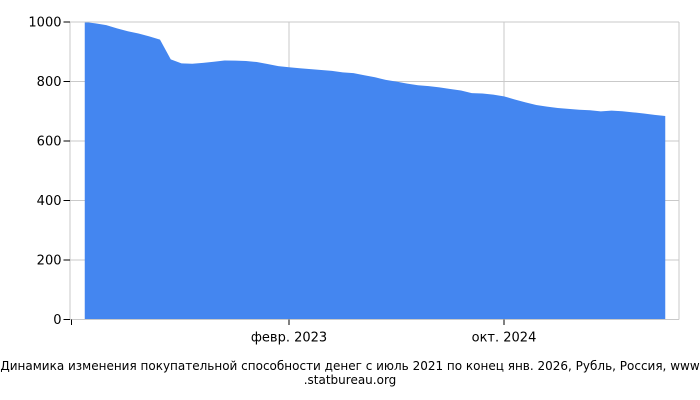 Image resolution: width=700 pixels, height=400 pixels. Describe the element at coordinates (289, 338) in the screenshot. I see `x-axis-tick-label: февр. 2023` at that location.